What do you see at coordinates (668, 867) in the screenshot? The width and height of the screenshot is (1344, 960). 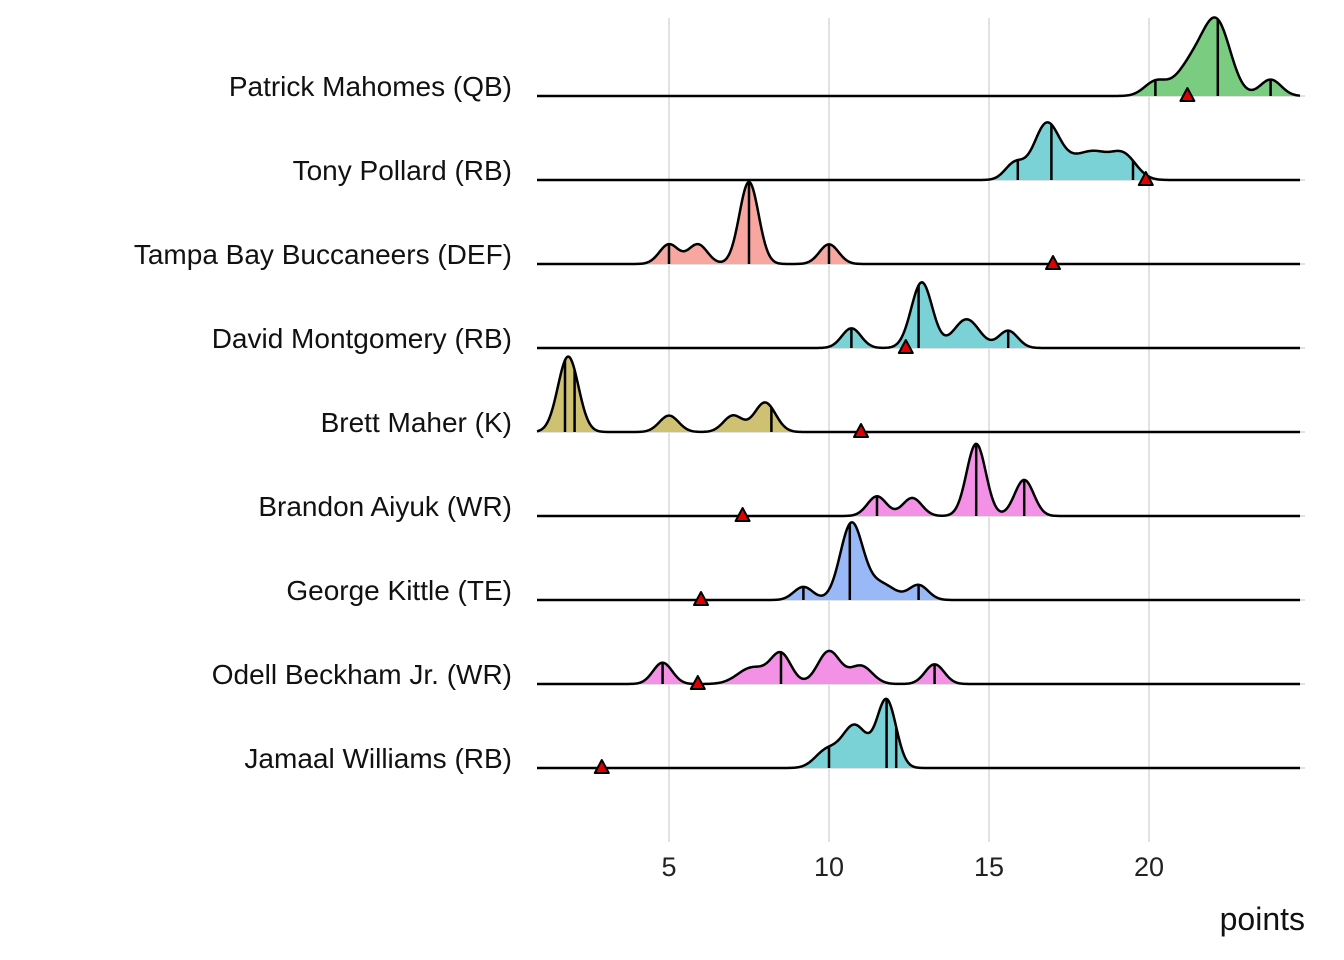 I see `x-tick-label: 5` at bounding box center [668, 867].